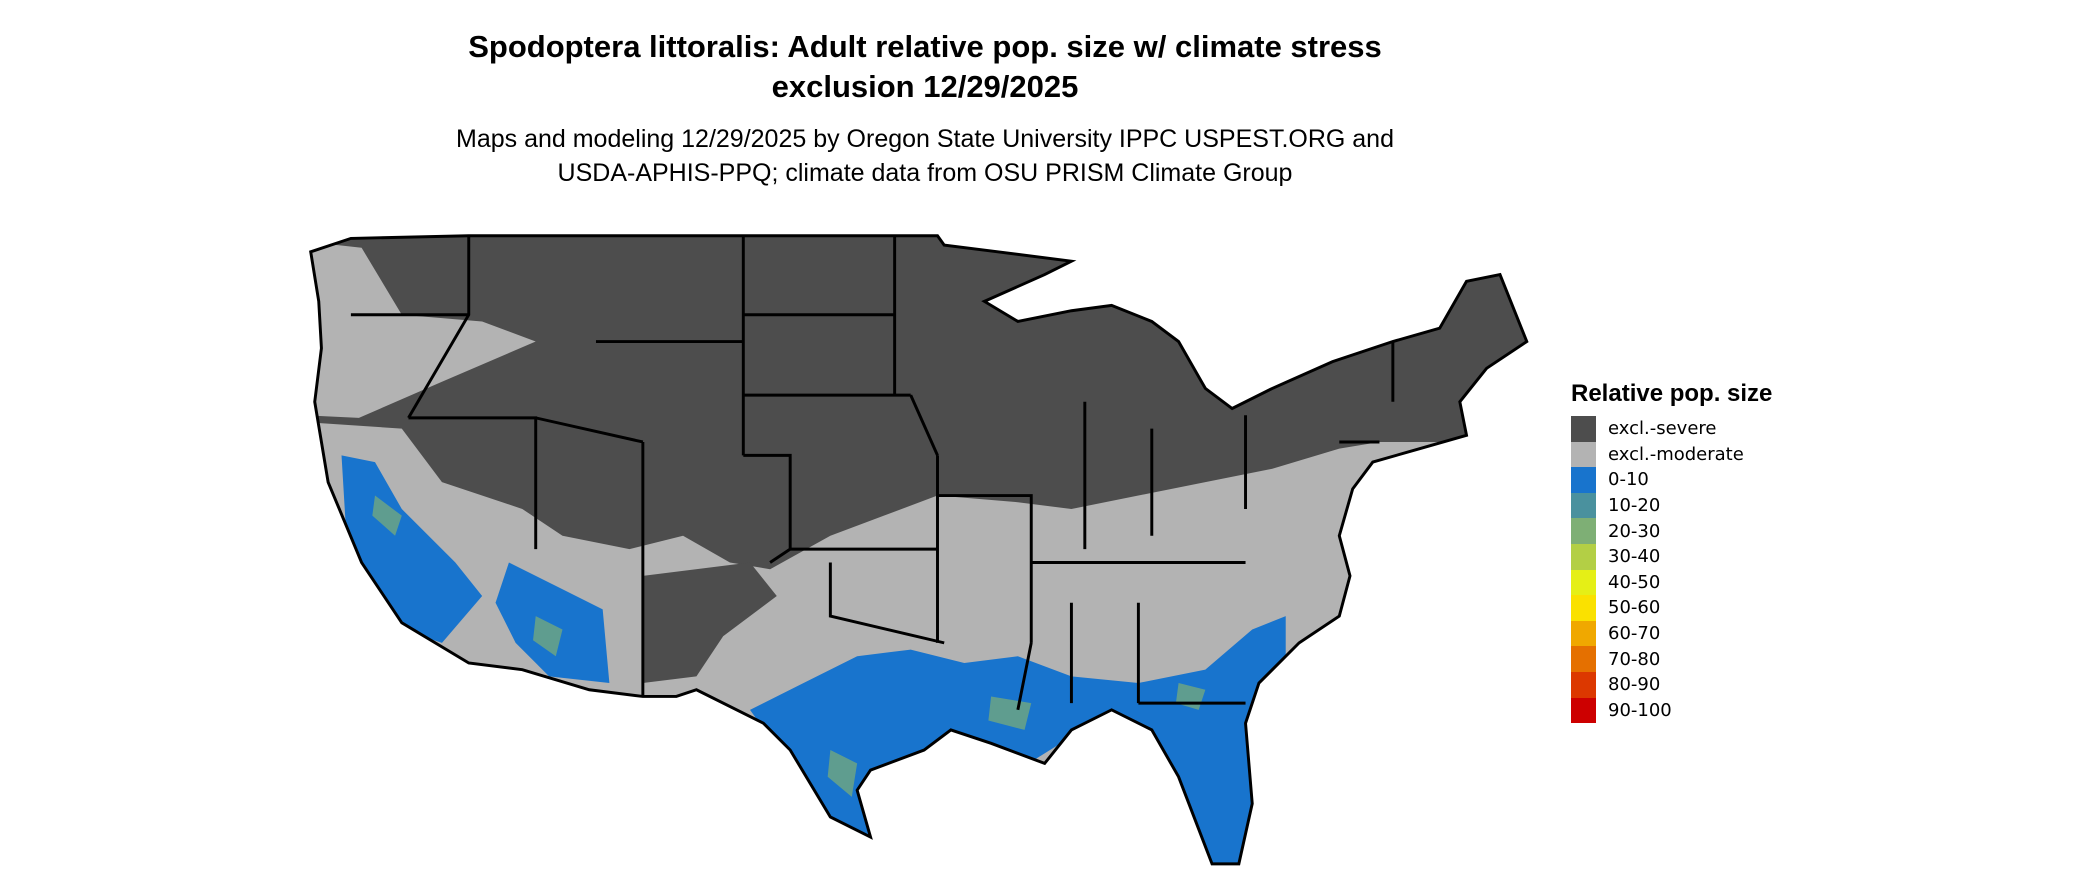 This screenshot has width=2100, height=892. What do you see at coordinates (1671, 608) in the screenshot?
I see `legend-item: 50-60` at bounding box center [1671, 608].